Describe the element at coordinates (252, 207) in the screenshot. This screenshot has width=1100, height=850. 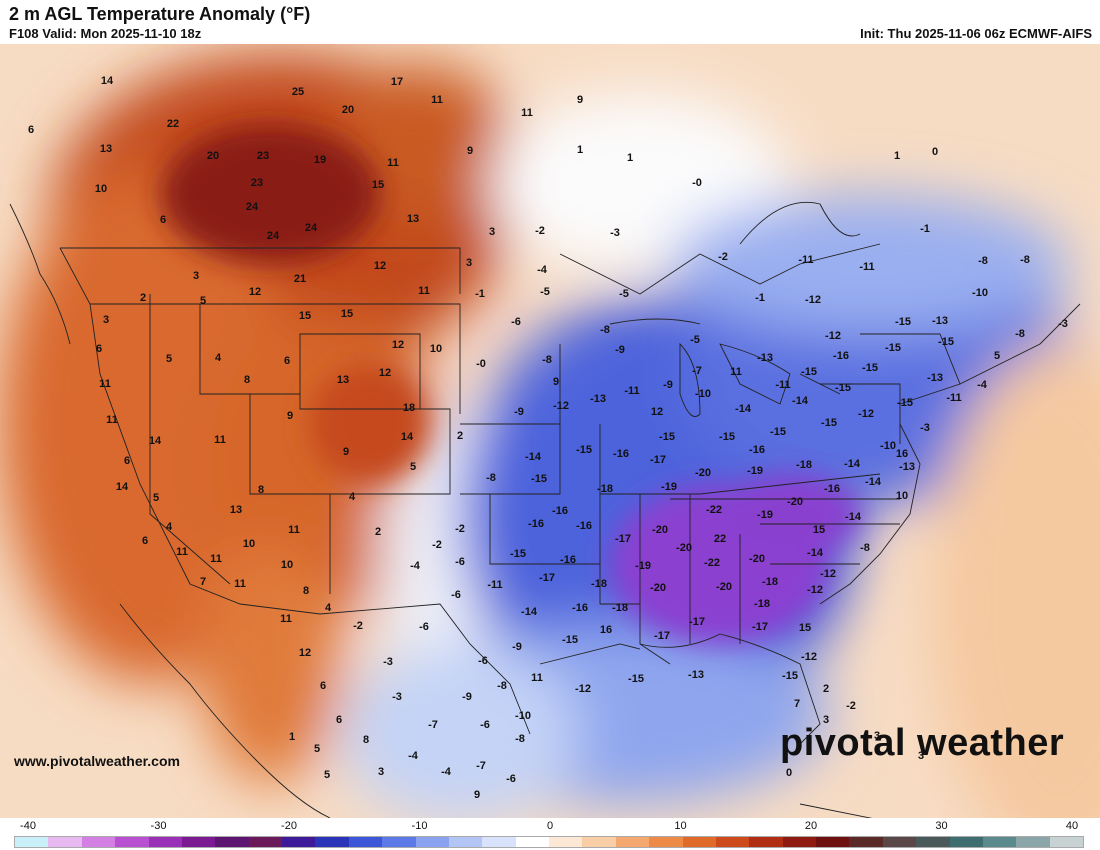
I see `anomaly-value: 24` at that location.